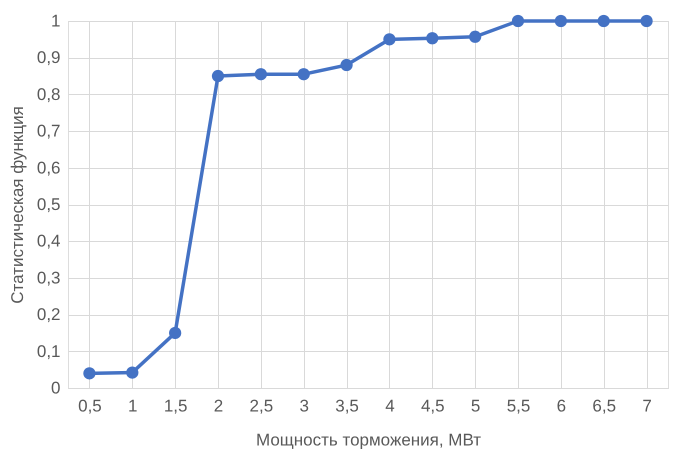 This screenshot has height=456, width=688. Describe the element at coordinates (48, 241) in the screenshot. I see `y-tick-label: 0,4` at that location.